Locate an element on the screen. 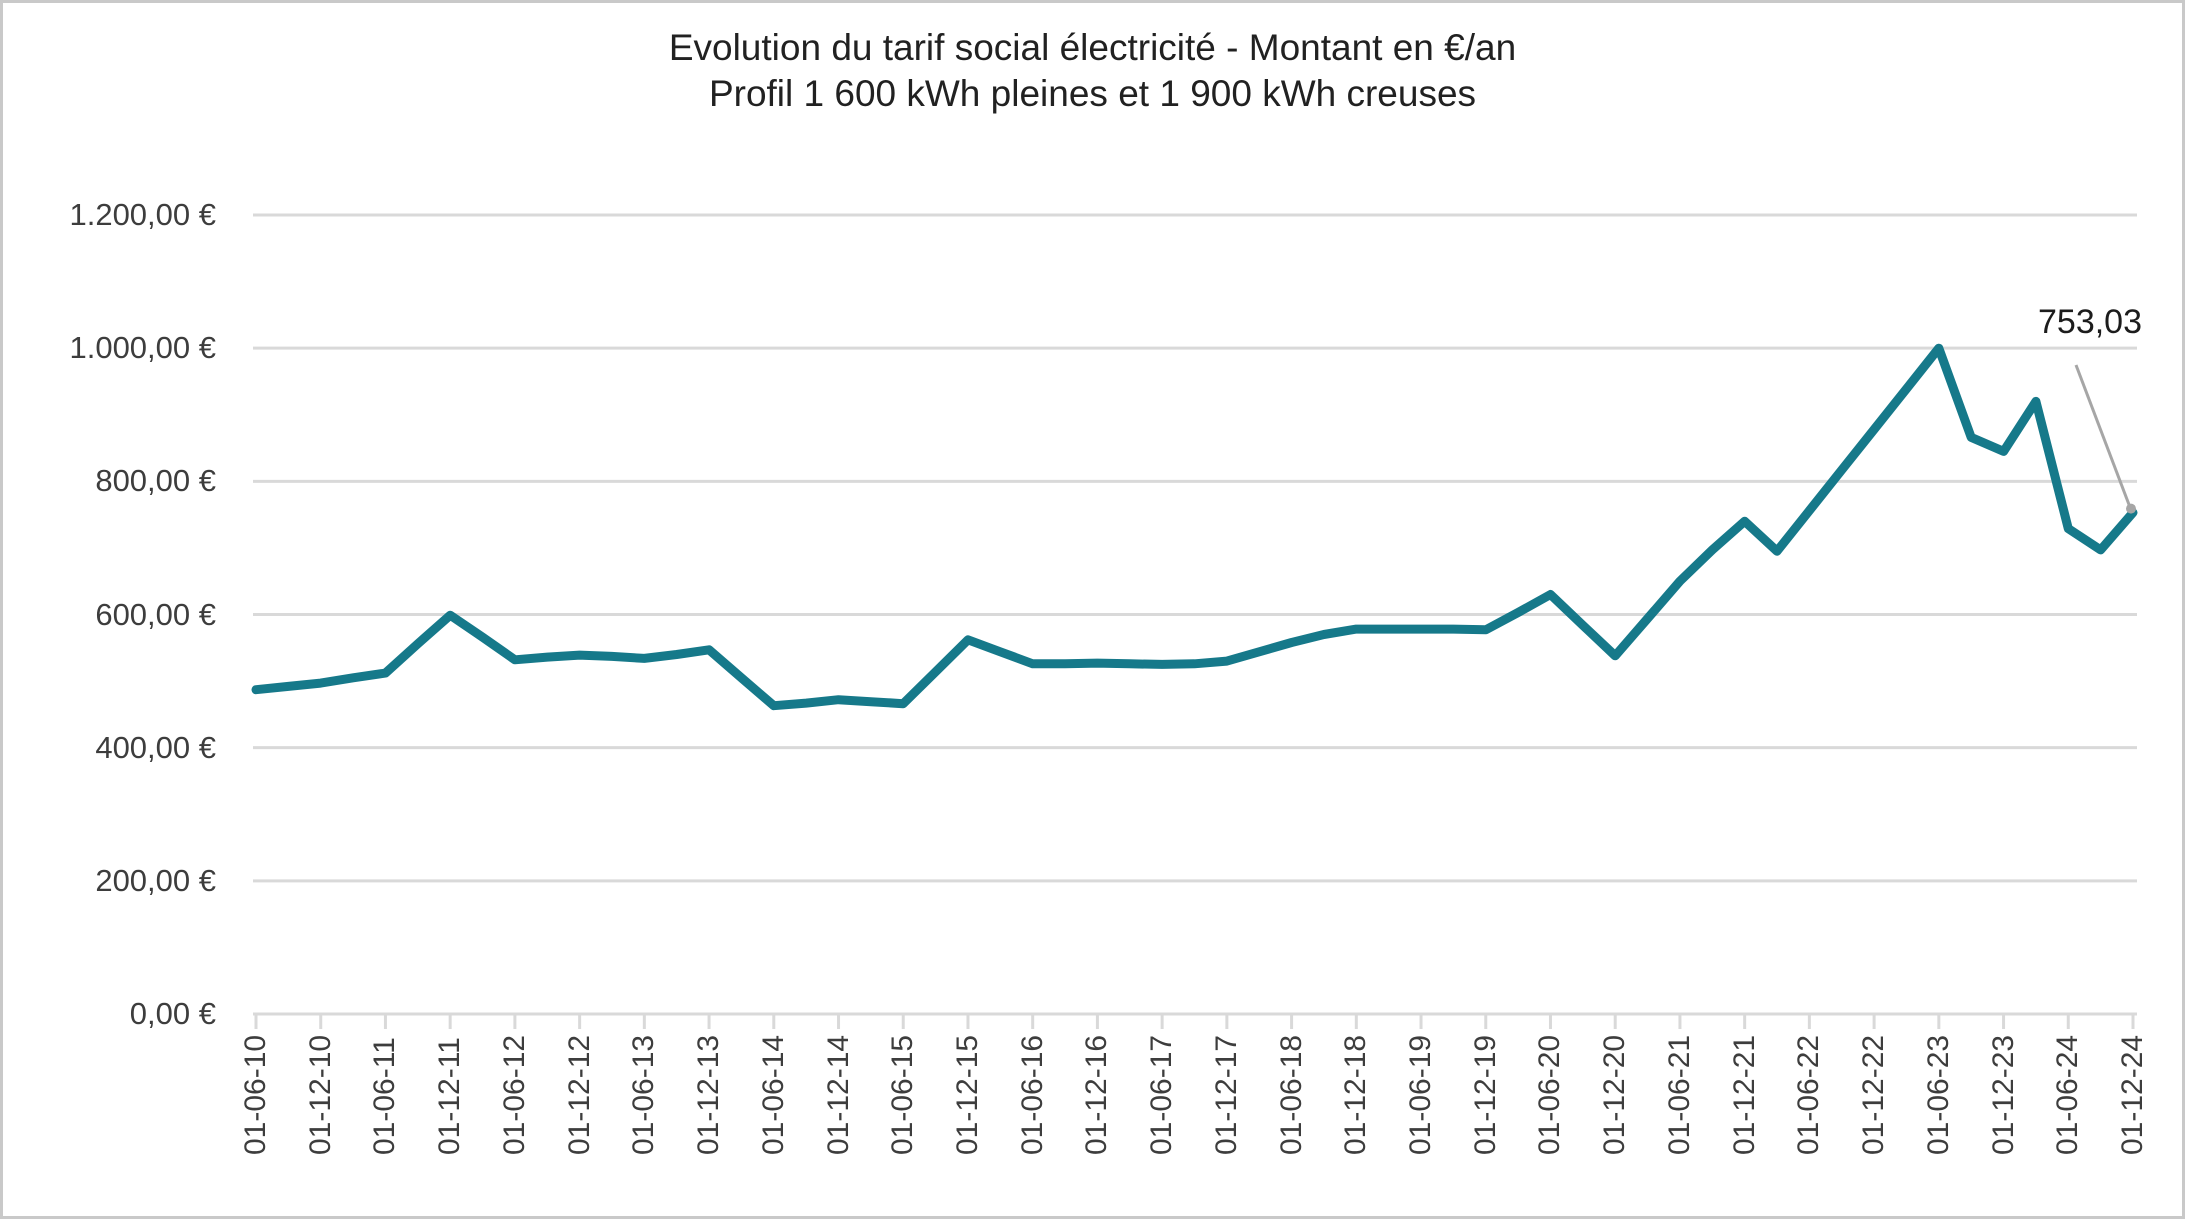  x-axis-label: 01-06-15 is located at coordinates (903, 1094).